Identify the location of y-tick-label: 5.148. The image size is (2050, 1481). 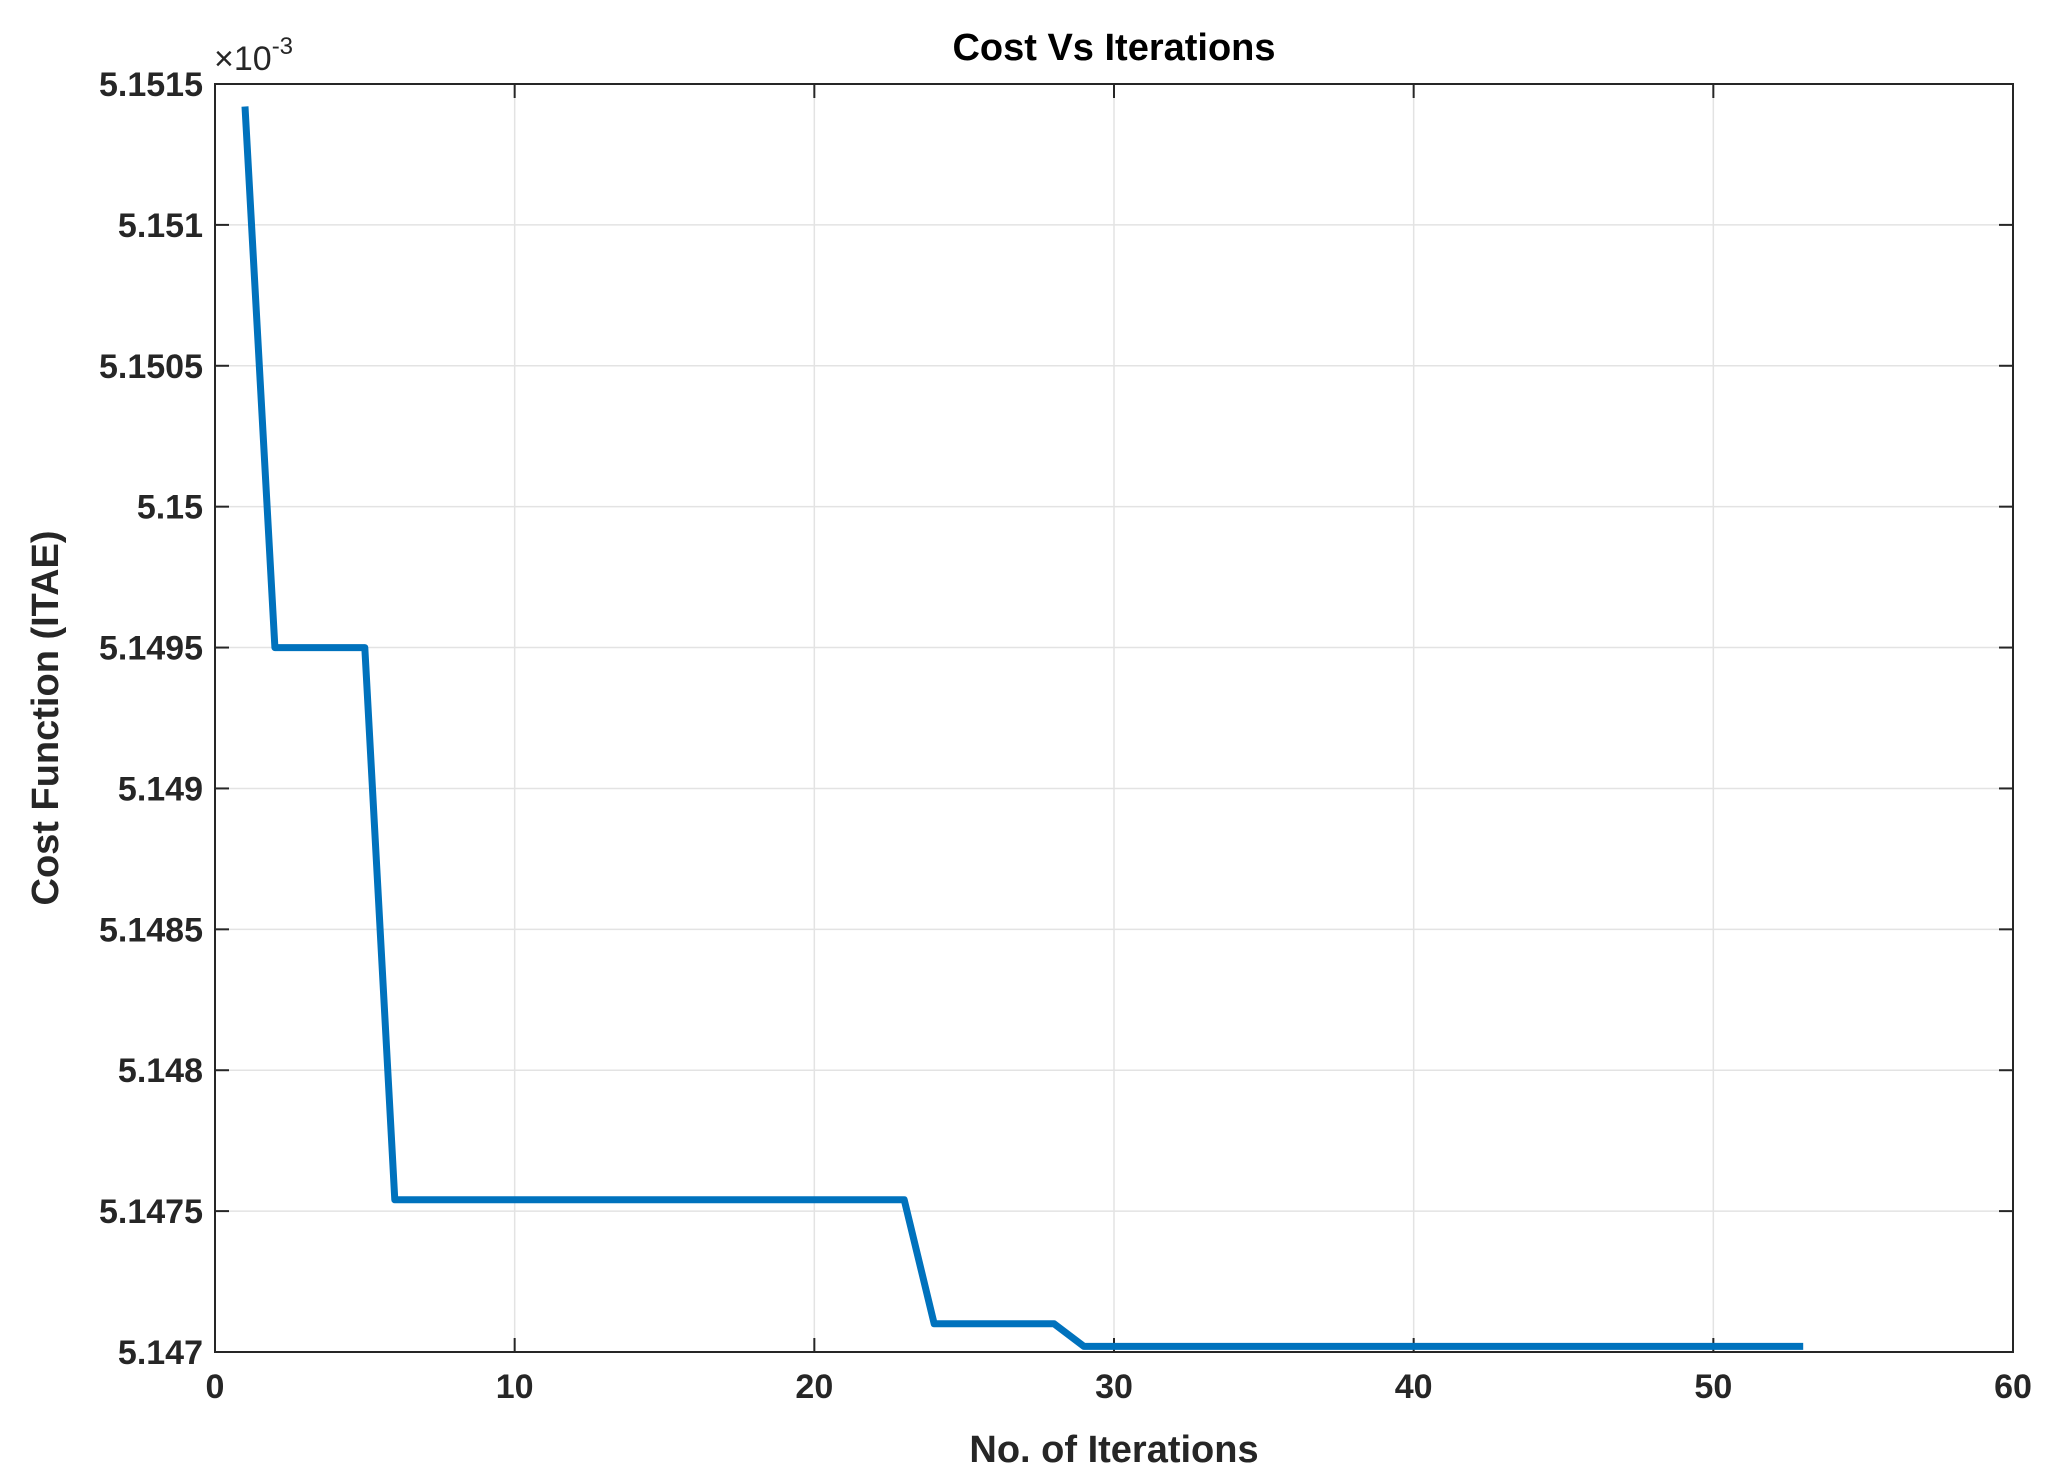
(160, 1071).